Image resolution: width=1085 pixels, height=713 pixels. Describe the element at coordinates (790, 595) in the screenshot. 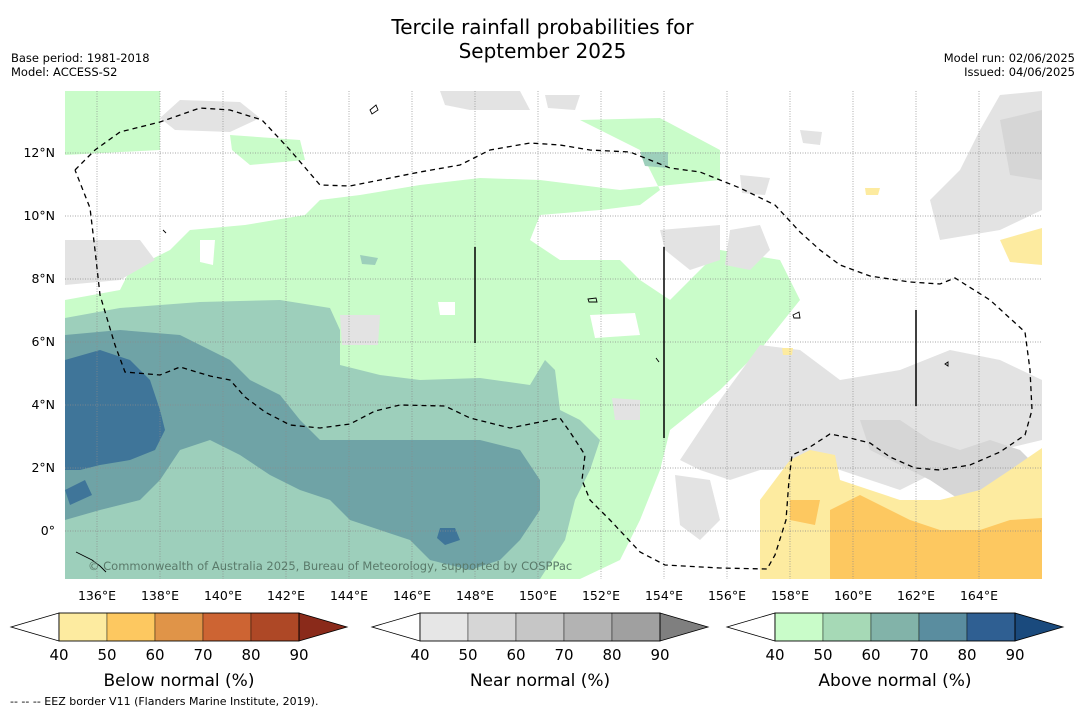

I see `lon-tick-label: 158°E` at that location.